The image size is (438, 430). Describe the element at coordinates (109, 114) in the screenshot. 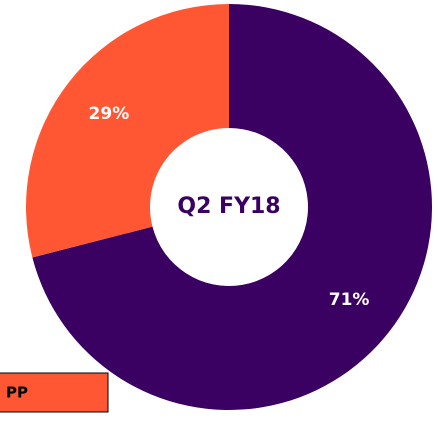

I see `value-label: 29%` at that location.